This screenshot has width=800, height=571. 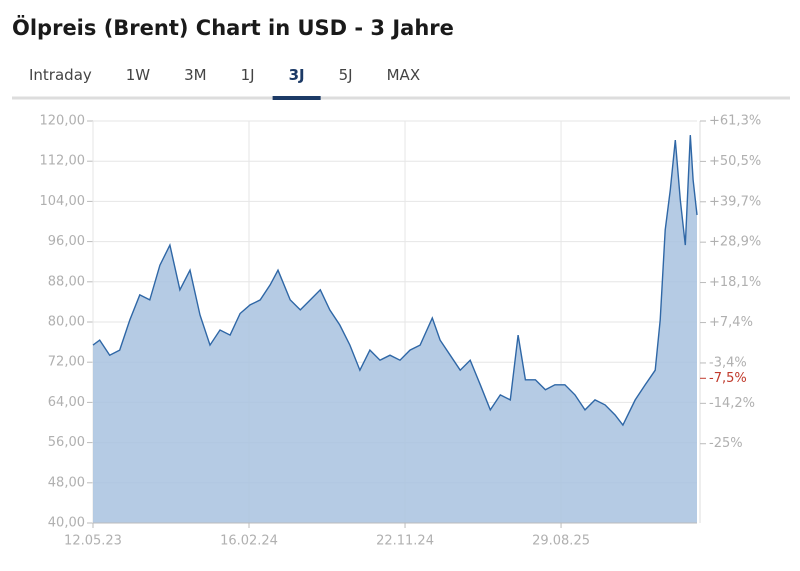 What do you see at coordinates (195, 75) in the screenshot?
I see `tab: 3M` at bounding box center [195, 75].